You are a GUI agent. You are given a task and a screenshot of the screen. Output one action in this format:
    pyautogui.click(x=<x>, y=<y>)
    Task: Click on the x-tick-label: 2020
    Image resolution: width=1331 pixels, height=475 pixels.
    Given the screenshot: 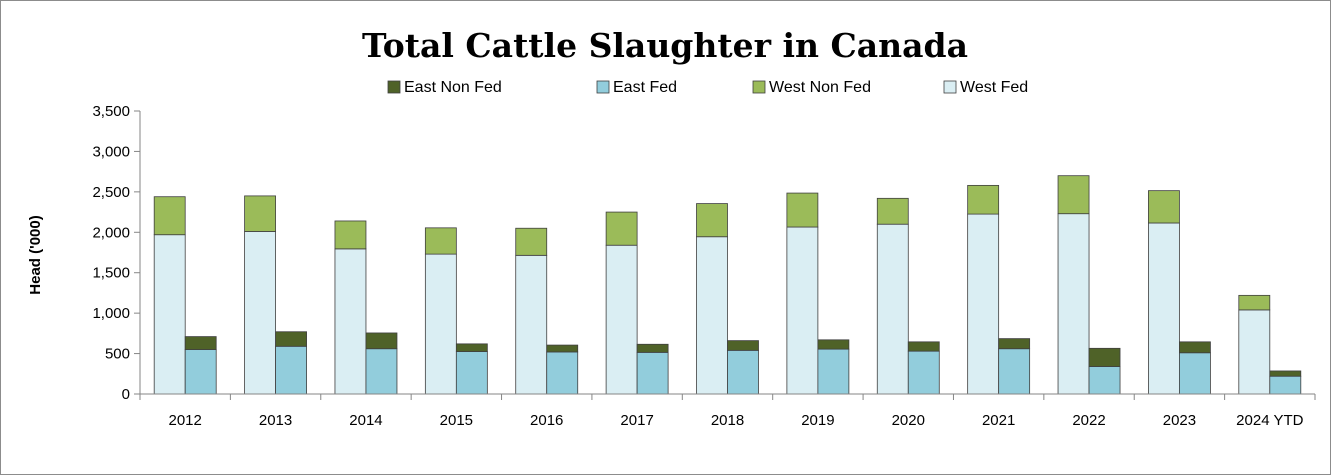 What is the action you would take?
    pyautogui.click(x=908, y=420)
    